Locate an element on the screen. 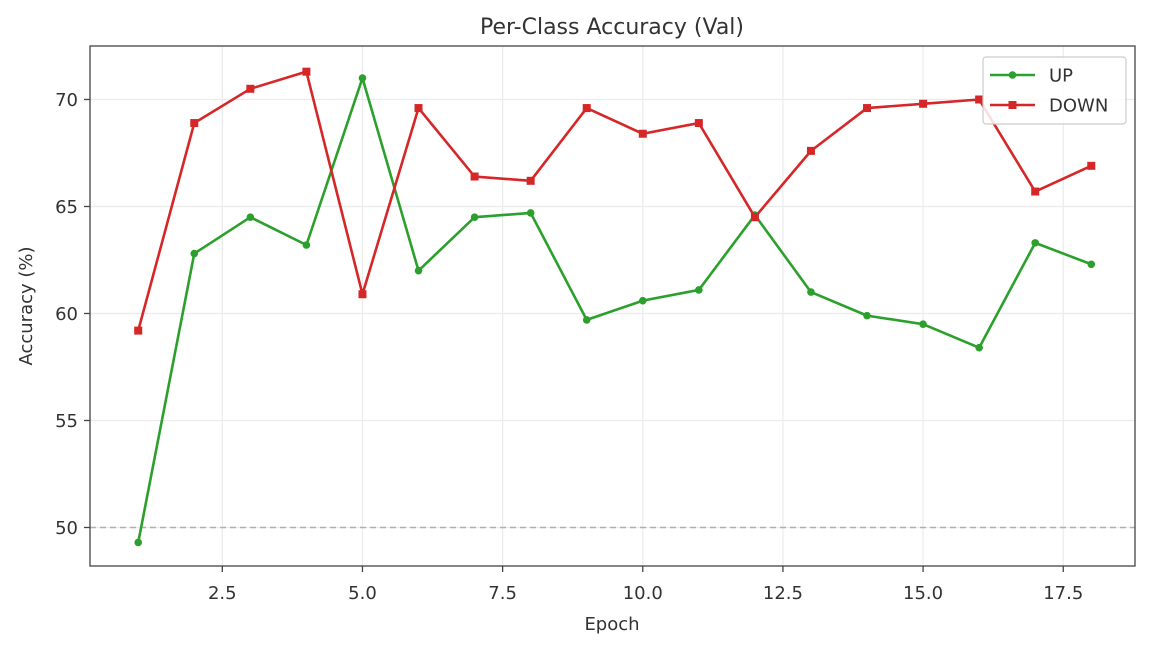 The image size is (1151, 651). legend-item-down: DOWN is located at coordinates (1049, 106).